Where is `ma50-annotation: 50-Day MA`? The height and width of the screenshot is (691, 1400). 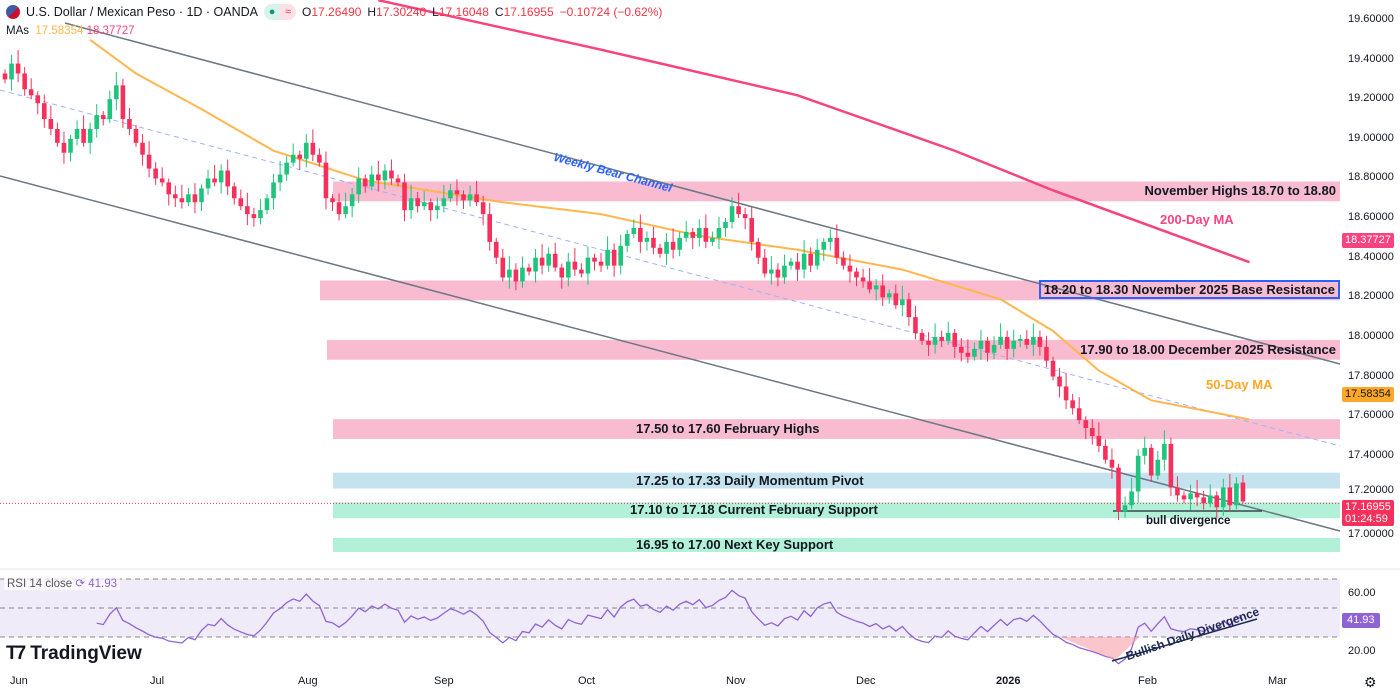 ma50-annotation: 50-Day MA is located at coordinates (1239, 384).